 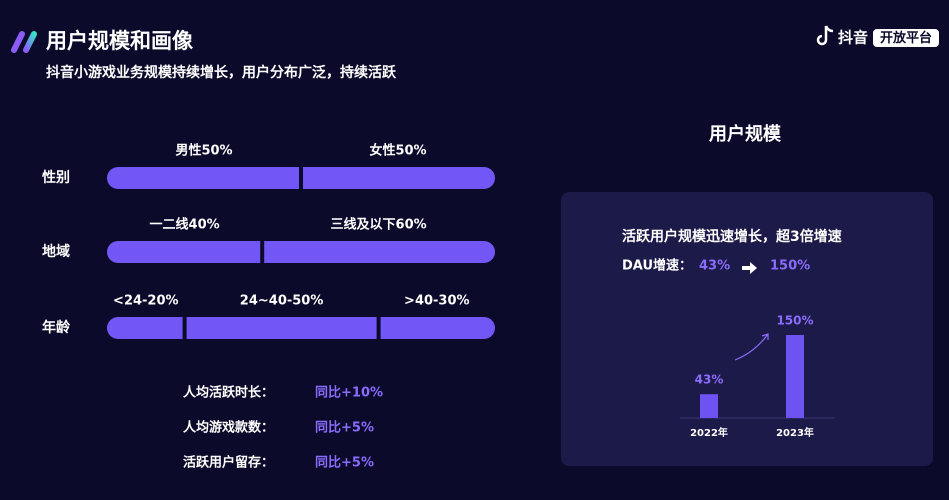 I want to click on segment-label: 男性50%, so click(x=203, y=151).